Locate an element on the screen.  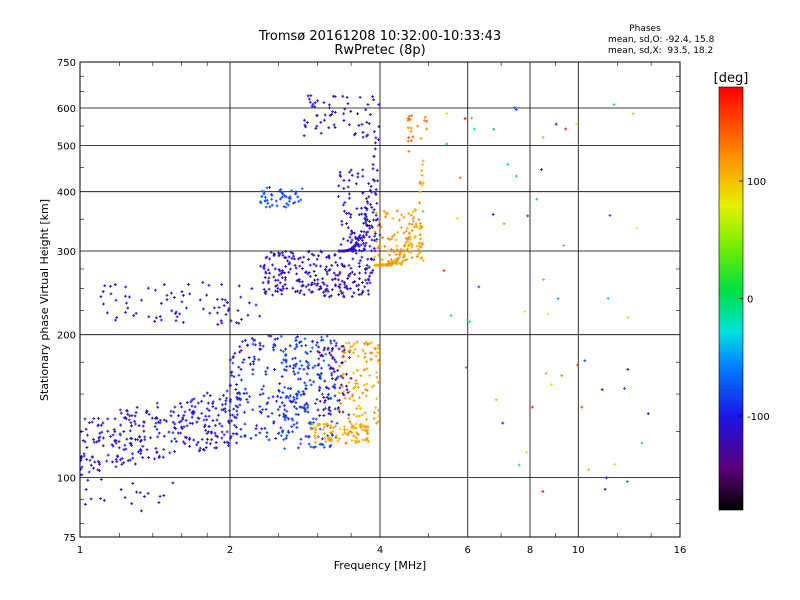
y-tick-label: 300 is located at coordinates (66, 252).